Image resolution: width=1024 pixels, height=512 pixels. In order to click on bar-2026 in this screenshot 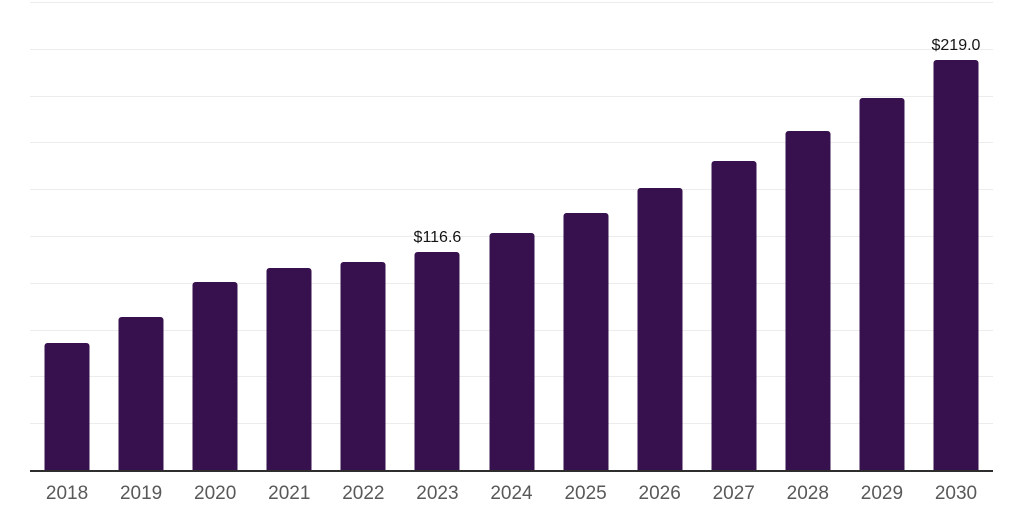, I will do `click(660, 329)`.